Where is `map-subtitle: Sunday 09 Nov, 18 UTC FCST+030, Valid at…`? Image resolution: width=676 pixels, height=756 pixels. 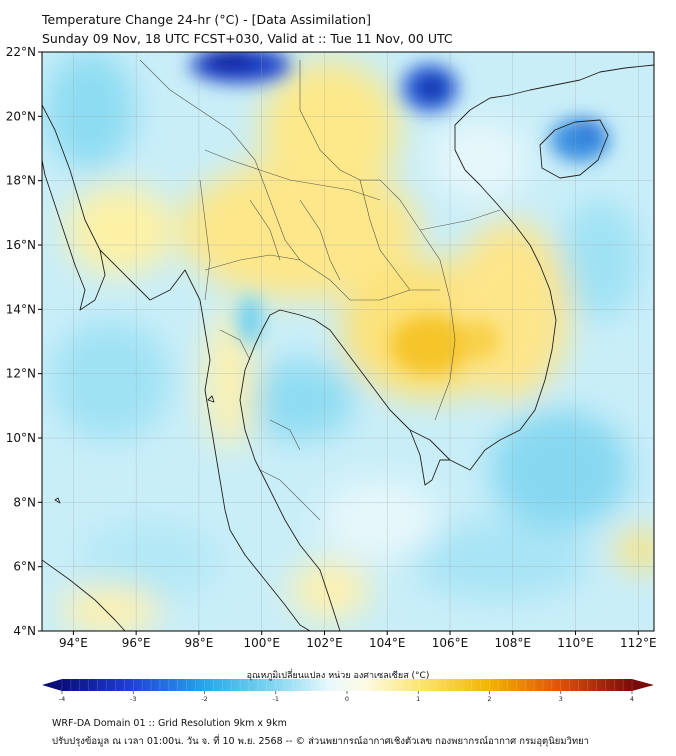 map-subtitle: Sunday 09 Nov, 18 UTC FCST+030, Valid at… is located at coordinates (247, 38).